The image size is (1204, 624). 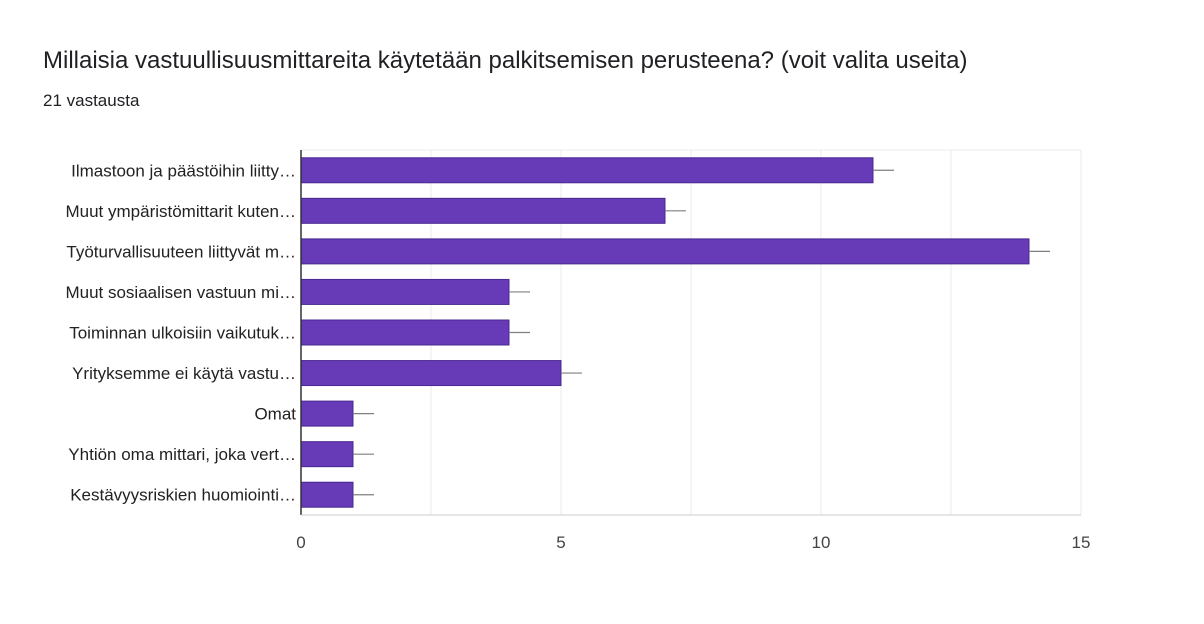 I want to click on response-count: 21 vastausta, so click(x=91, y=100).